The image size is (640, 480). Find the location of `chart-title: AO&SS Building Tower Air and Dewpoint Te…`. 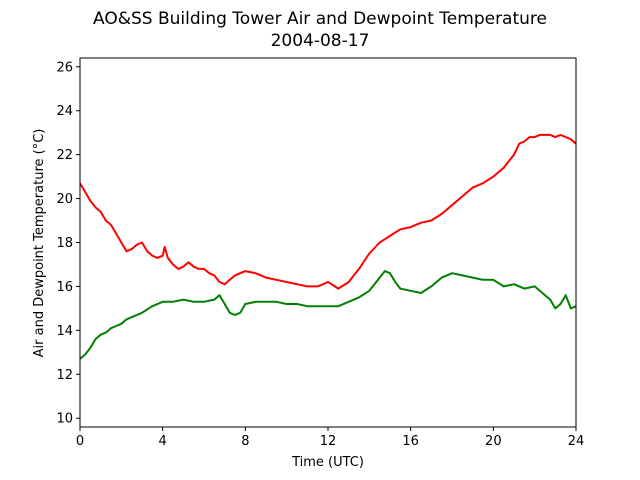

chart-title: AO&SS Building Tower Air and Dewpoint Te… is located at coordinates (320, 19).